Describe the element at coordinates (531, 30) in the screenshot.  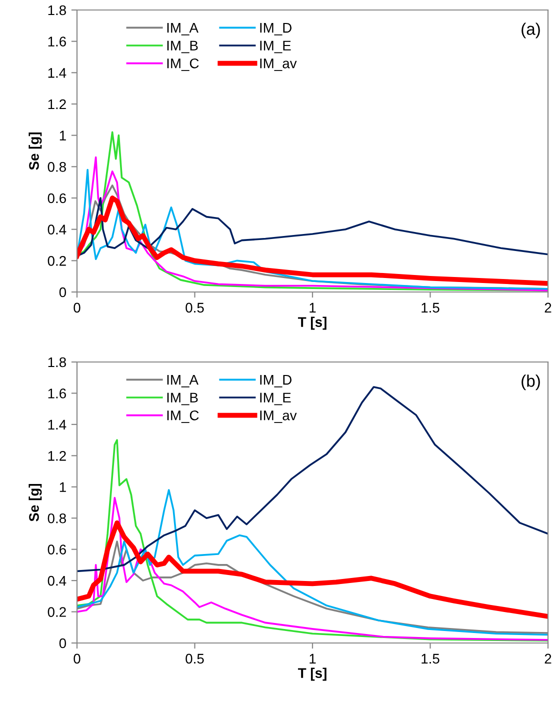
I see `annotation: (a)` at that location.